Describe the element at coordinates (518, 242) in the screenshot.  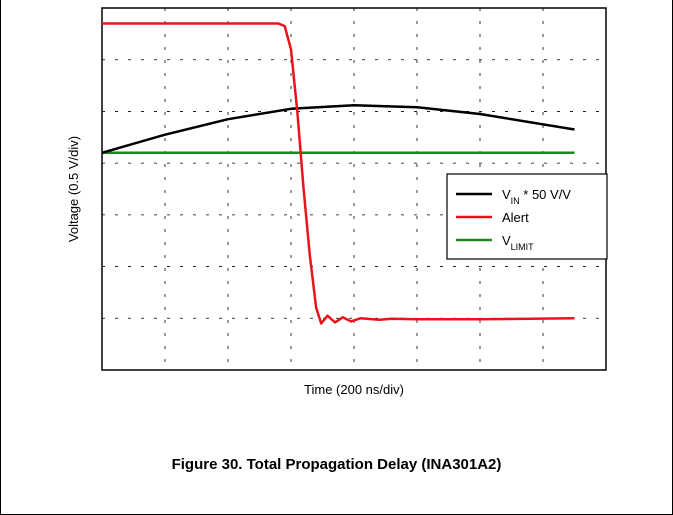
I see `legend-label: VLIMIT` at that location.